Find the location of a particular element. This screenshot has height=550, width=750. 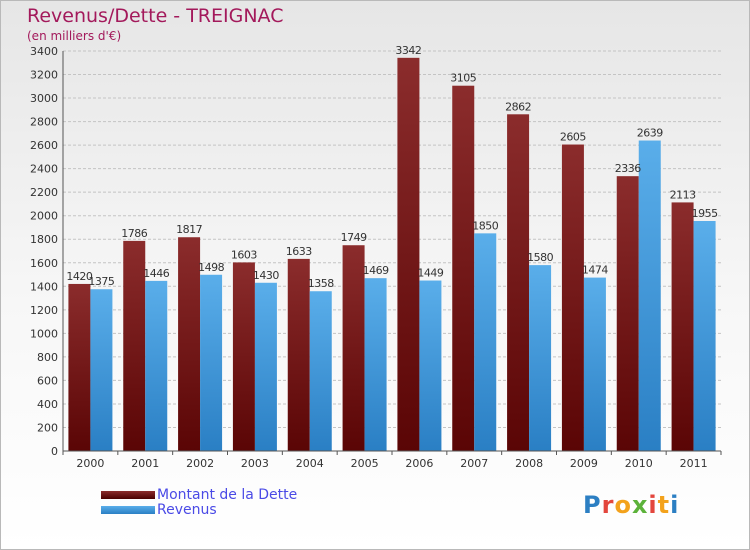

y-tick-label: 2000 is located at coordinates (44, 216).